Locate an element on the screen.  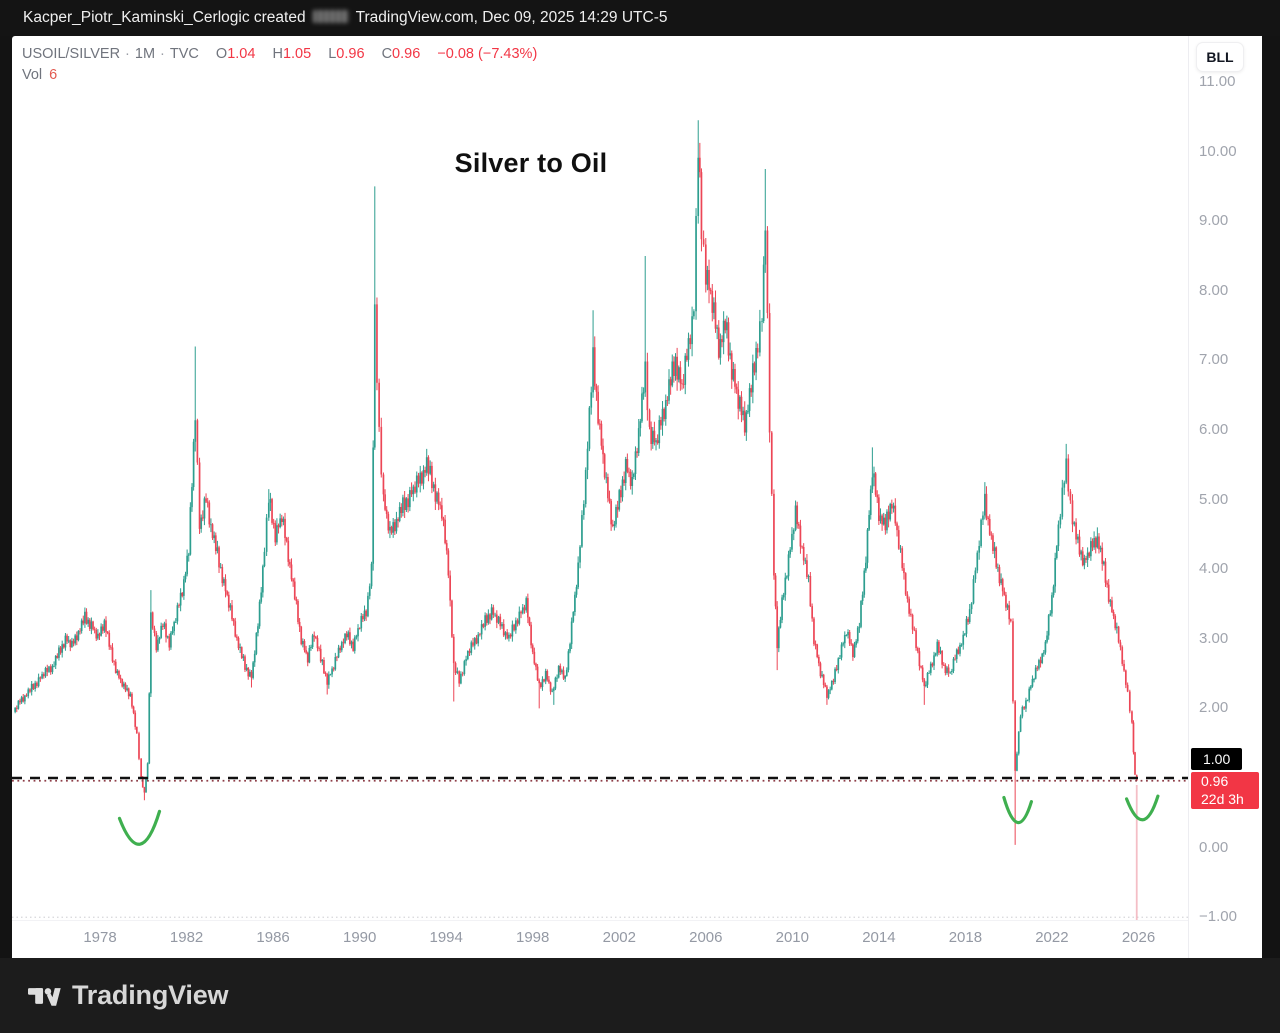
y-axis-label: 11.00 is located at coordinates (1217, 81).